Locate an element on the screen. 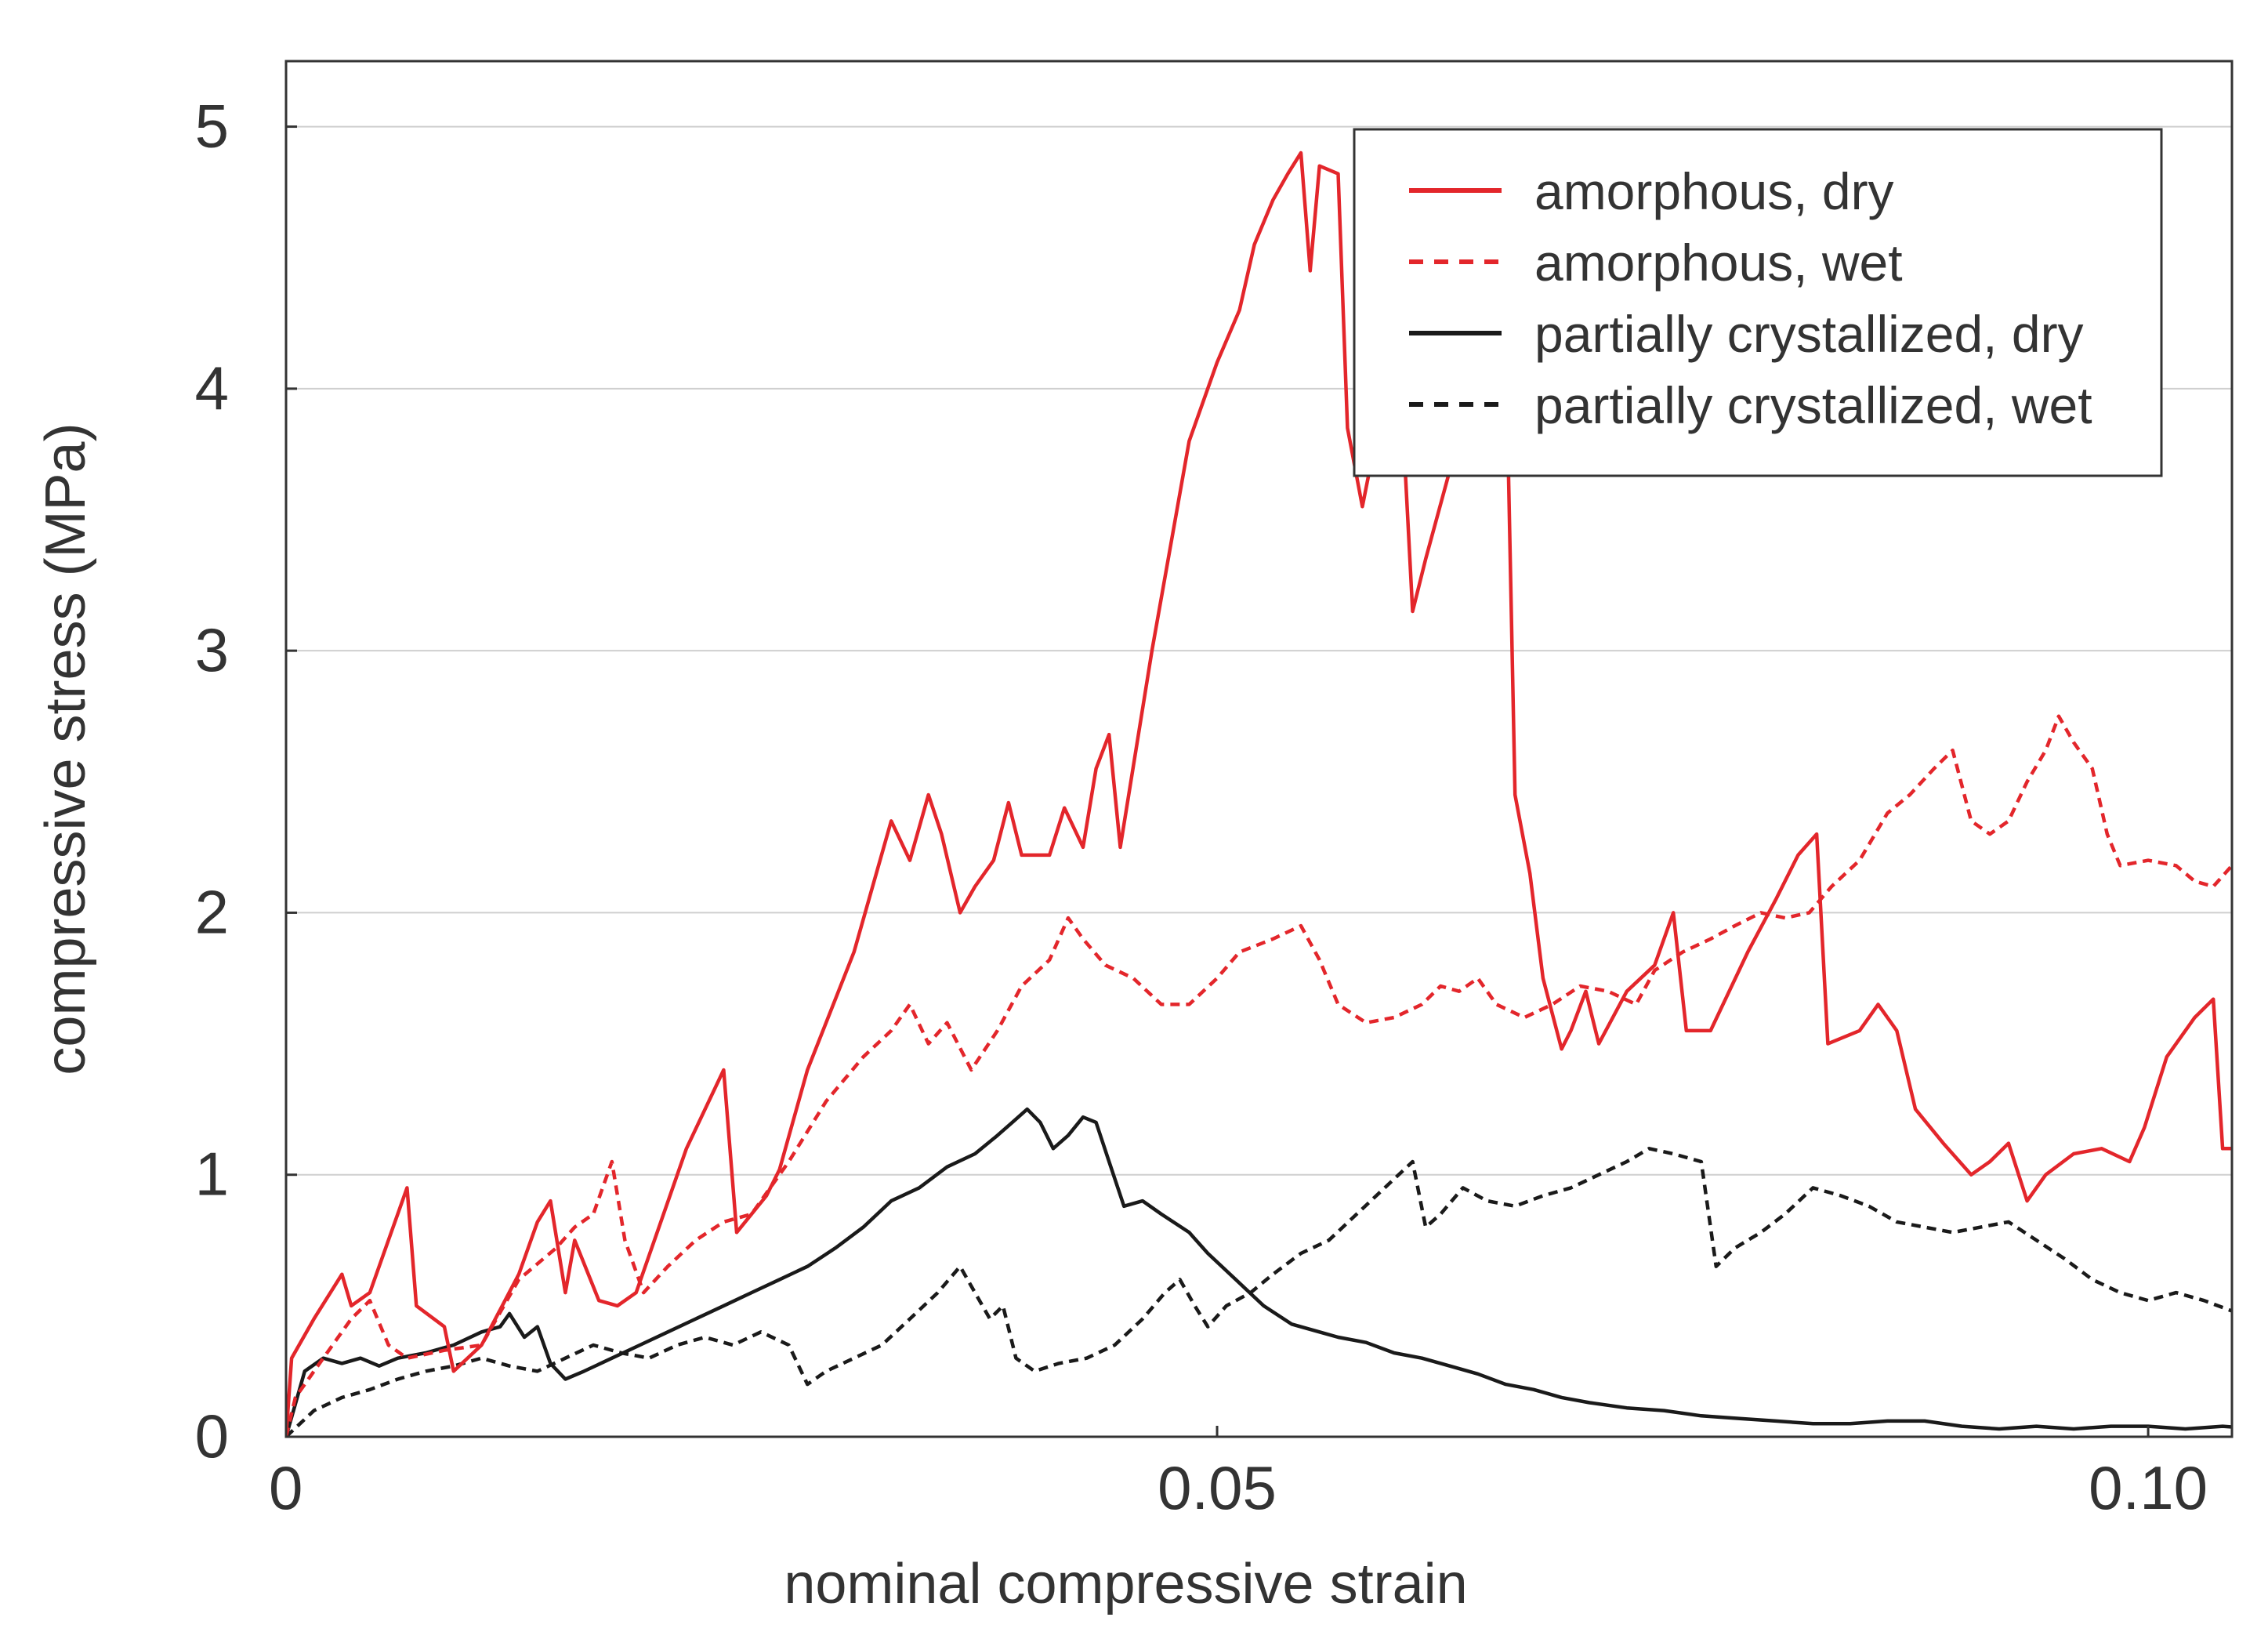 The image size is (2268, 1639). y-tick-label-3: 3 is located at coordinates (212, 649).